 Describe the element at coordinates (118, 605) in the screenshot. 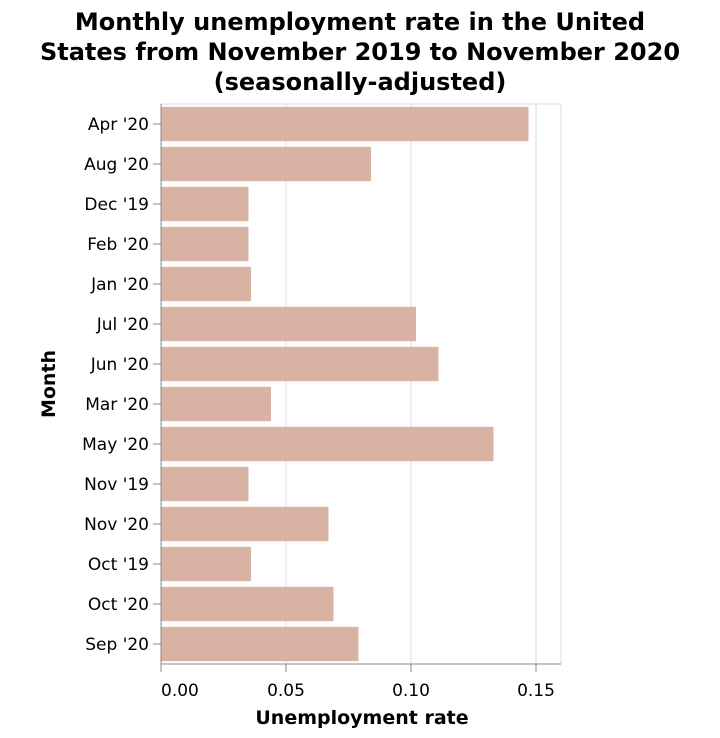

I see `y-tick-label: Oct '20` at that location.